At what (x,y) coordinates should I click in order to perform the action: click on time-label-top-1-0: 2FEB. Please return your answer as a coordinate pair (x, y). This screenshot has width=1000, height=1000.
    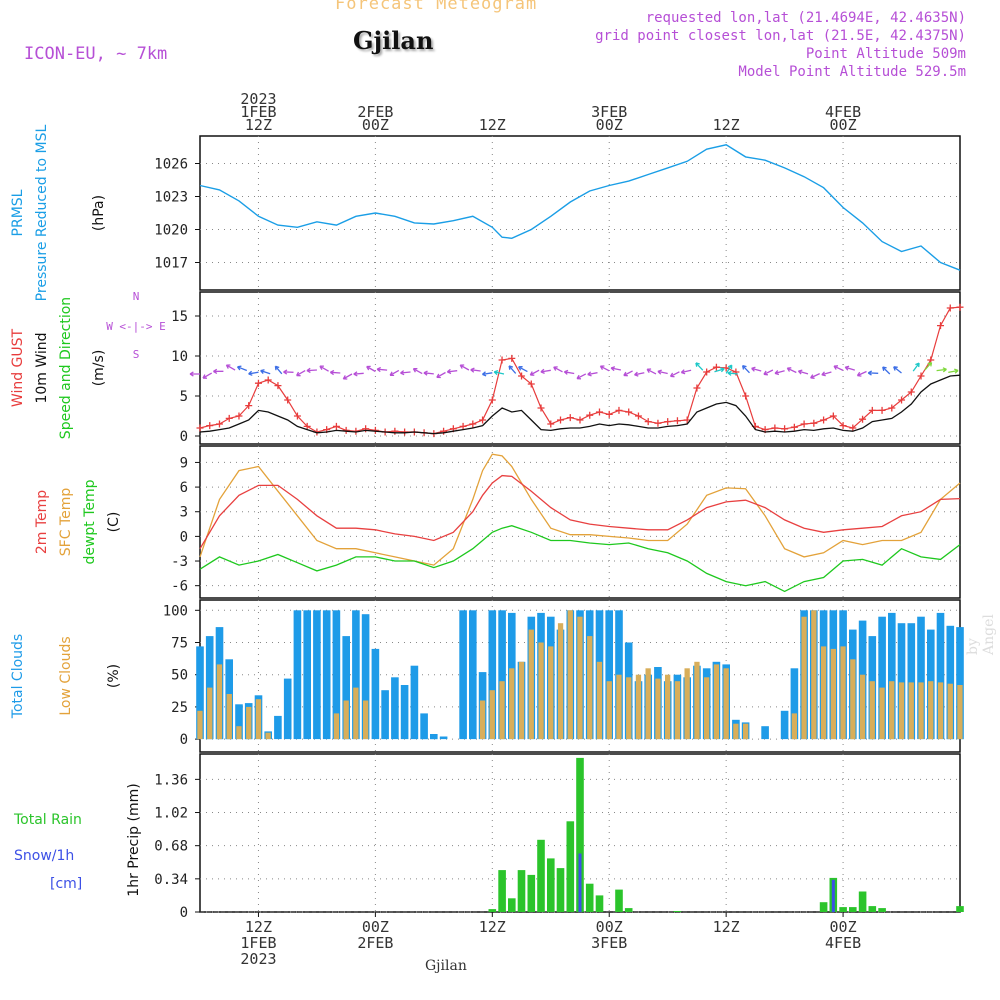
    Looking at the image, I should click on (375, 112).